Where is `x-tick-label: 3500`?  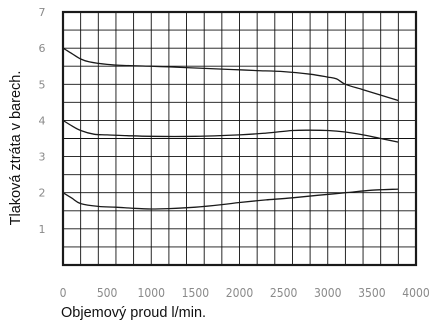 x-tick-label: 3500 is located at coordinates (372, 293).